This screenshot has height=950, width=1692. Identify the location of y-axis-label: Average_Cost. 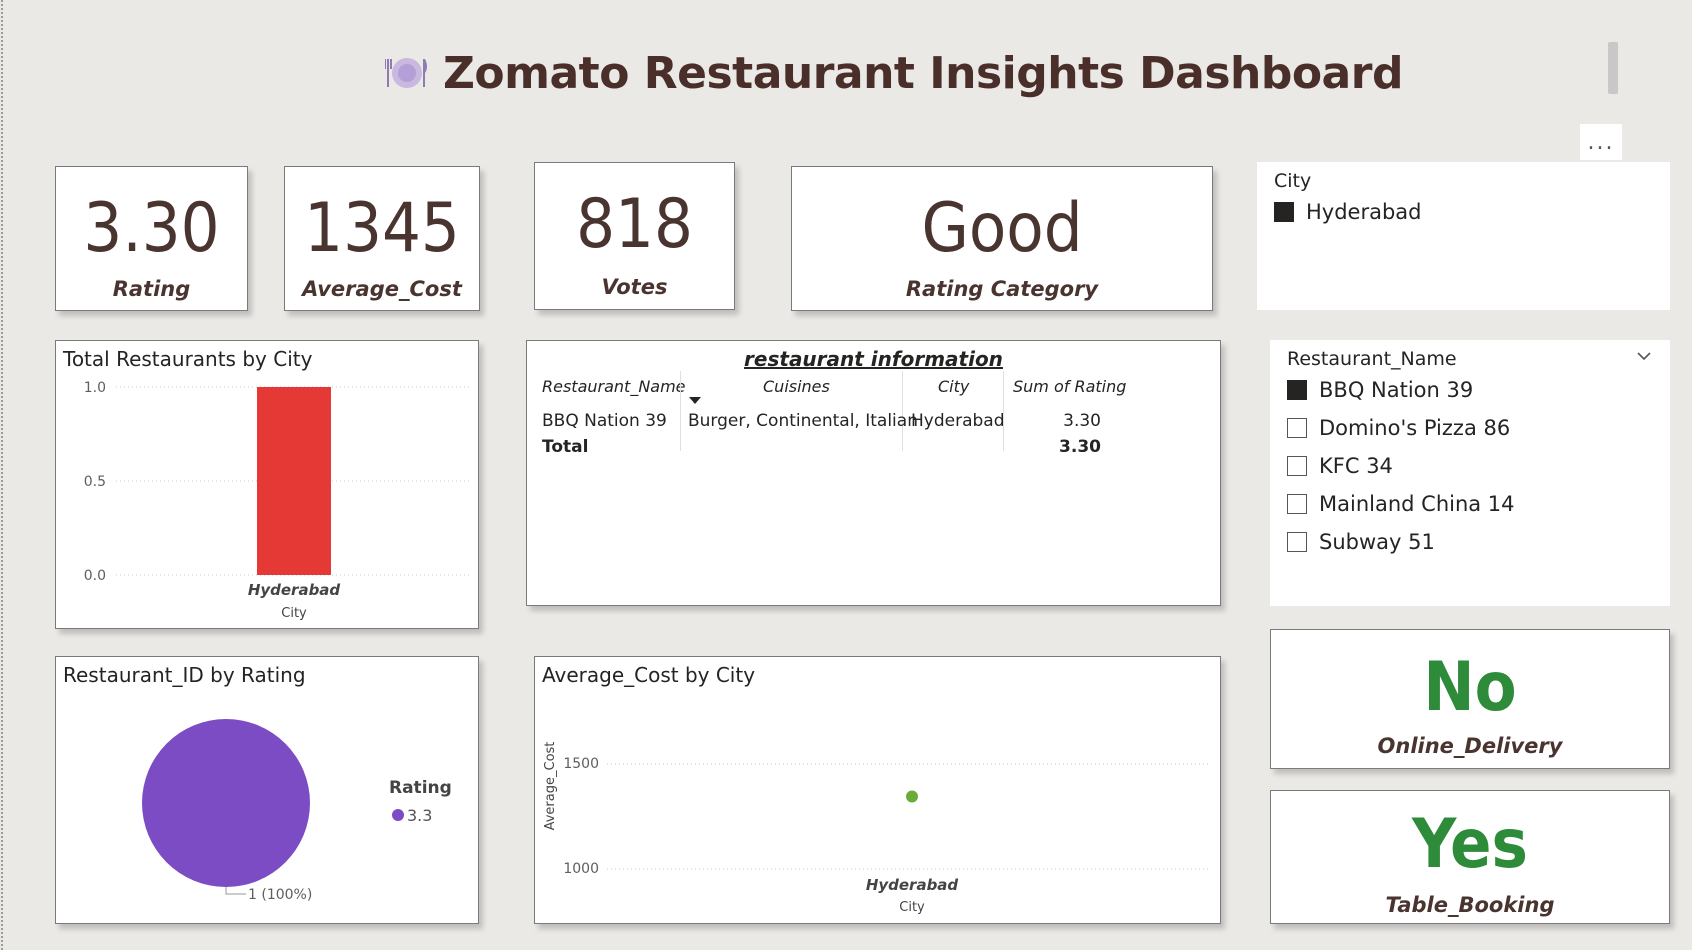
(550, 786).